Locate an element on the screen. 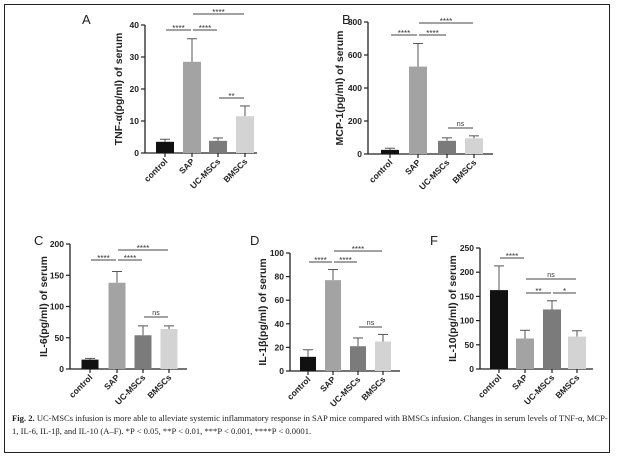 The height and width of the screenshot is (461, 617). y-axis-label: IL-1β(pg/ml) of serum is located at coordinates (263, 311).